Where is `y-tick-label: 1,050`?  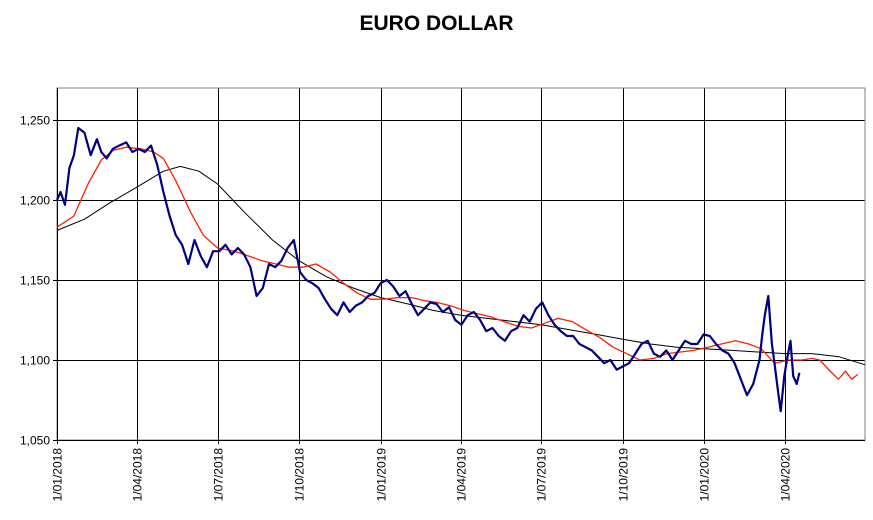 y-tick-label: 1,050 is located at coordinates (35, 441).